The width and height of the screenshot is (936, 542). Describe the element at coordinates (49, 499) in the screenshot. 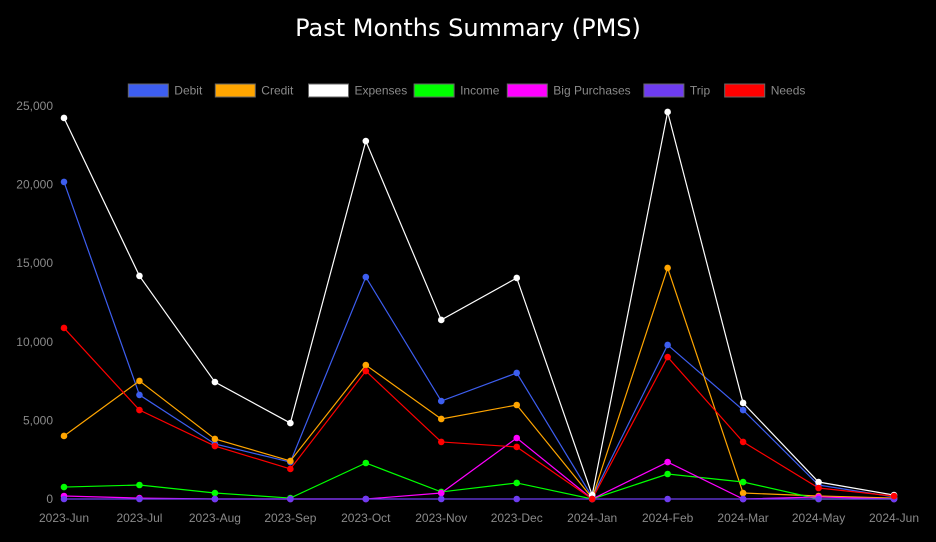

I see `y-tick-label: 0` at that location.